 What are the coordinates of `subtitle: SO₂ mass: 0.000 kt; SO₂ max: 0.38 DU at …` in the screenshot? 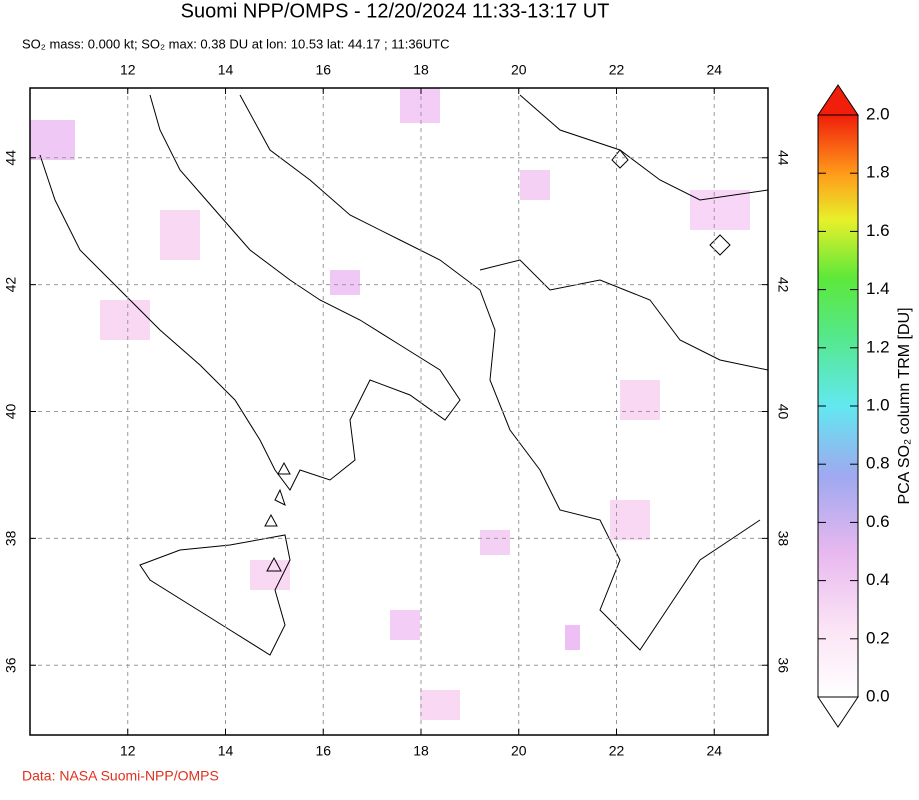 It's located at (236, 43).